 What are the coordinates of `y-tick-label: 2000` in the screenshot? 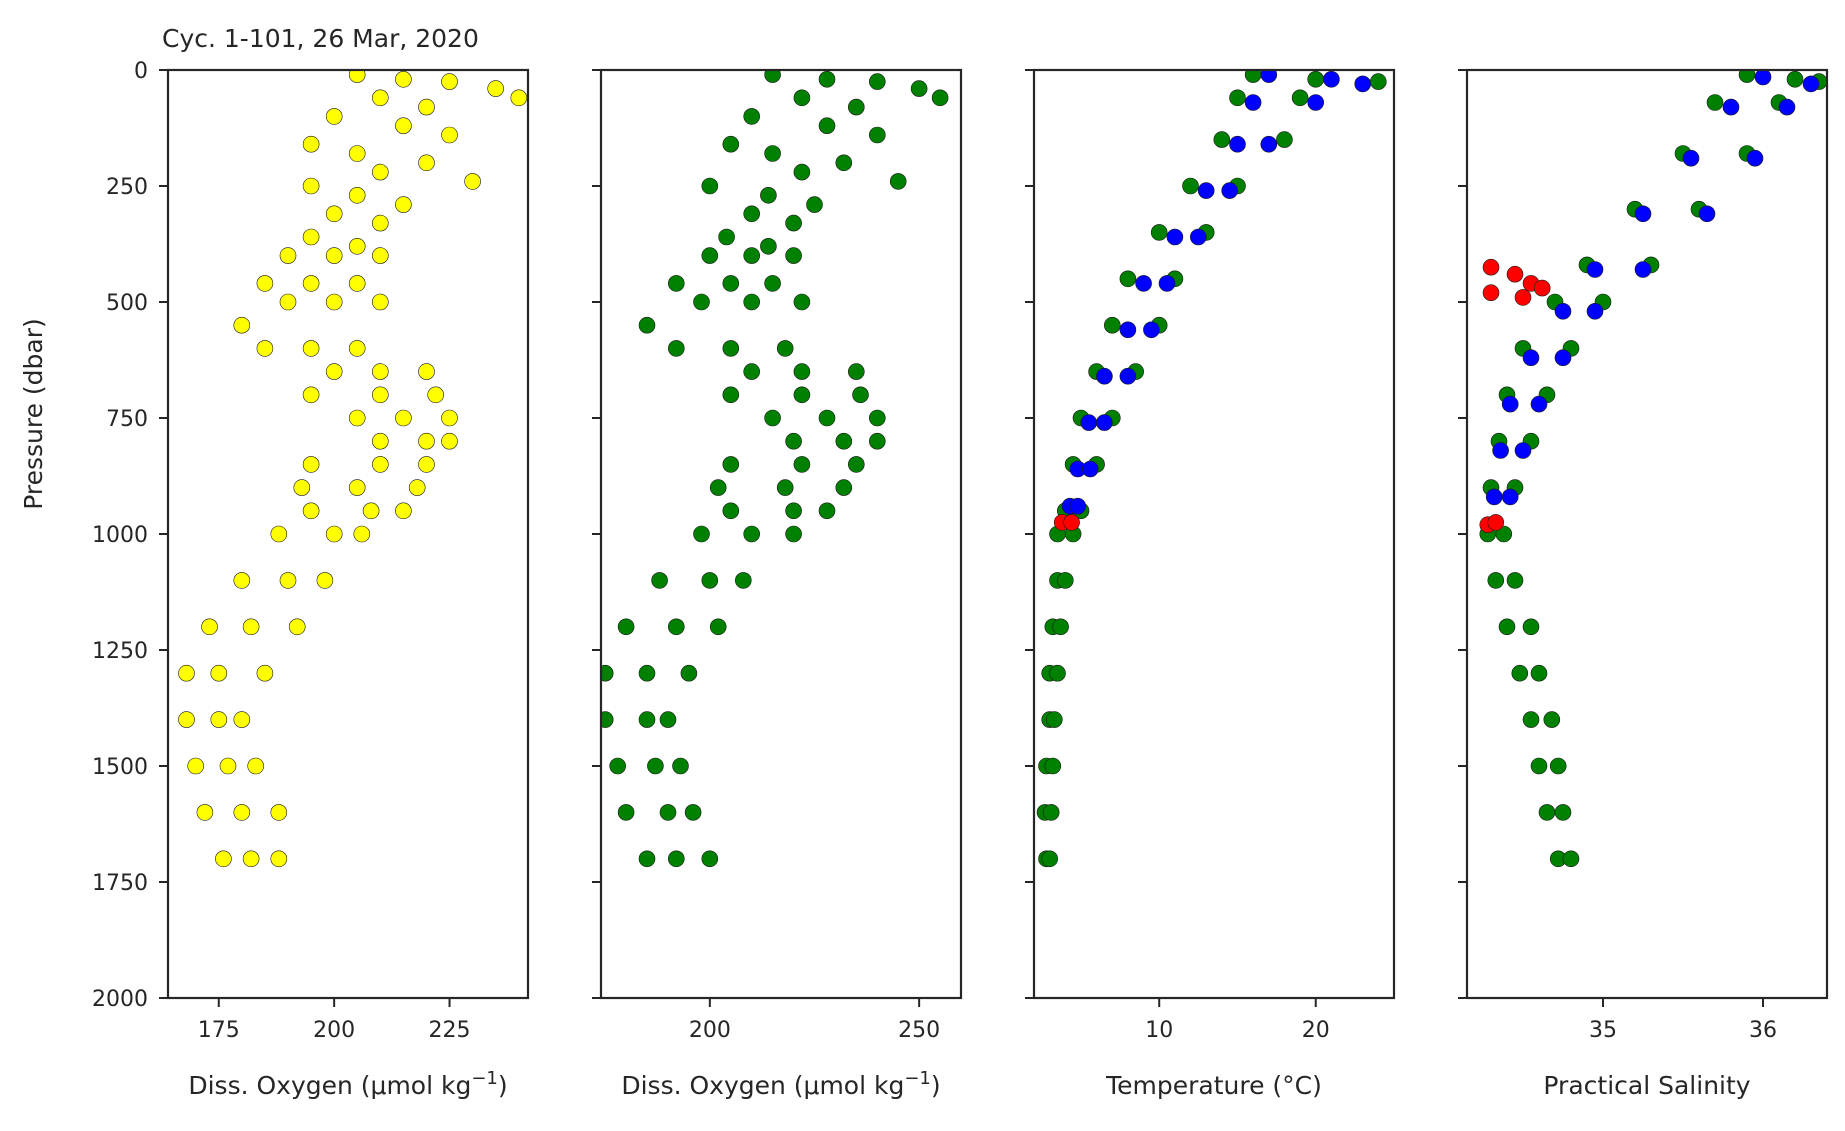 It's located at (120, 999).